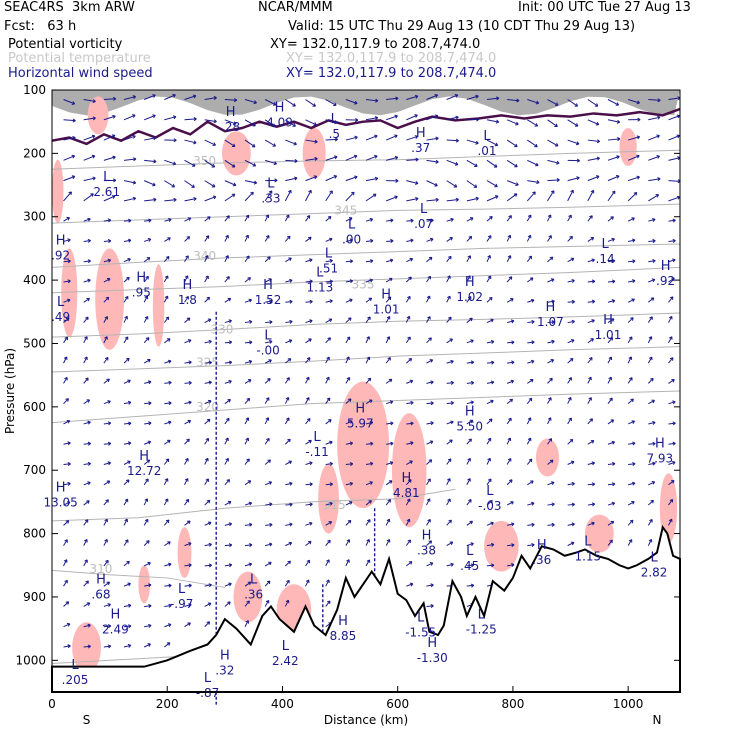  What do you see at coordinates (34, 597) in the screenshot?
I see `y-tick-label: 900` at bounding box center [34, 597].